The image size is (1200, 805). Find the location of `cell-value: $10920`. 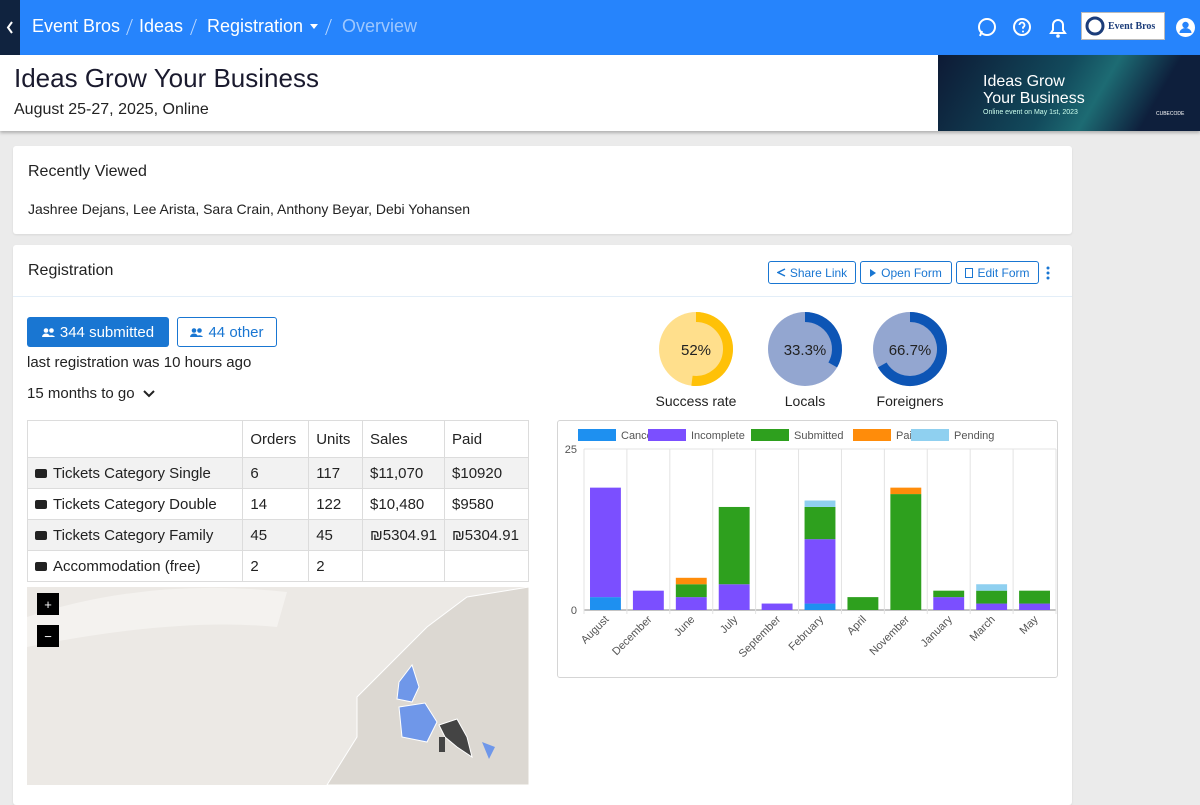

cell-value: $10920 is located at coordinates (477, 473).